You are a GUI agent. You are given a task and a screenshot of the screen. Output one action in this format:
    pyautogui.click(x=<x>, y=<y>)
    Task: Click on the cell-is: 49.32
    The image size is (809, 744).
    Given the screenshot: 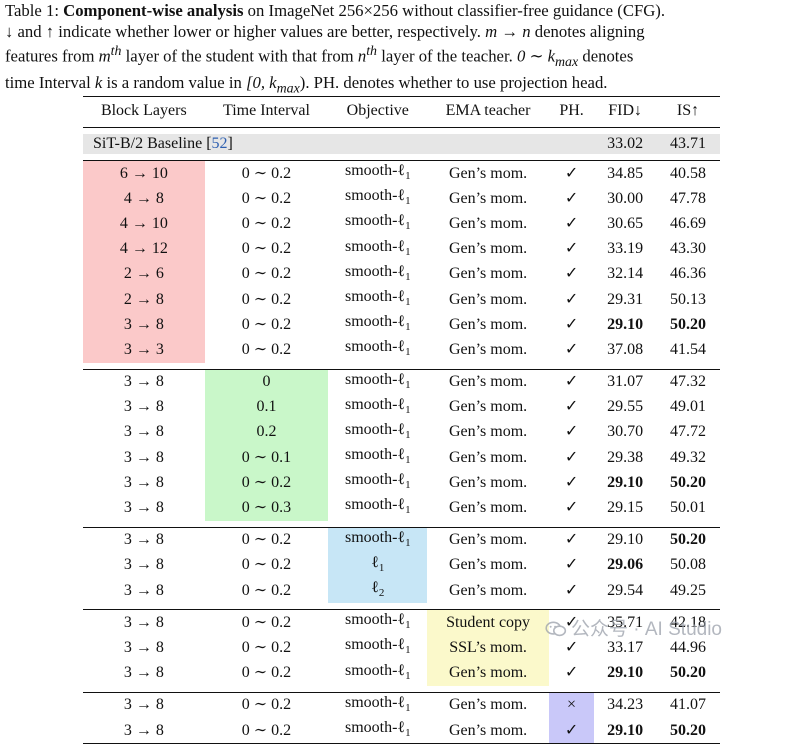 What is the action you would take?
    pyautogui.click(x=688, y=457)
    